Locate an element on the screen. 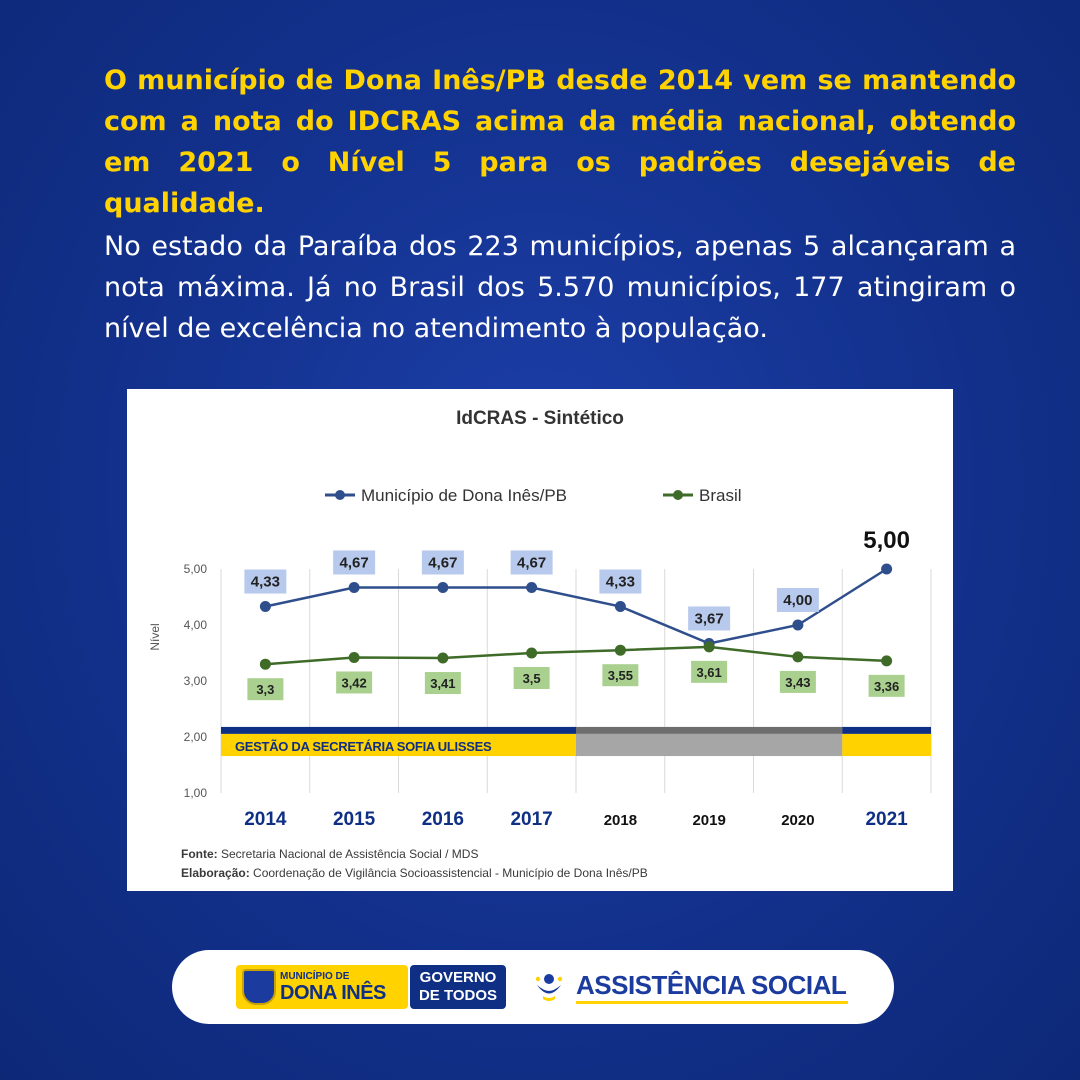  y-tick-label: 1,00 is located at coordinates (196, 793).